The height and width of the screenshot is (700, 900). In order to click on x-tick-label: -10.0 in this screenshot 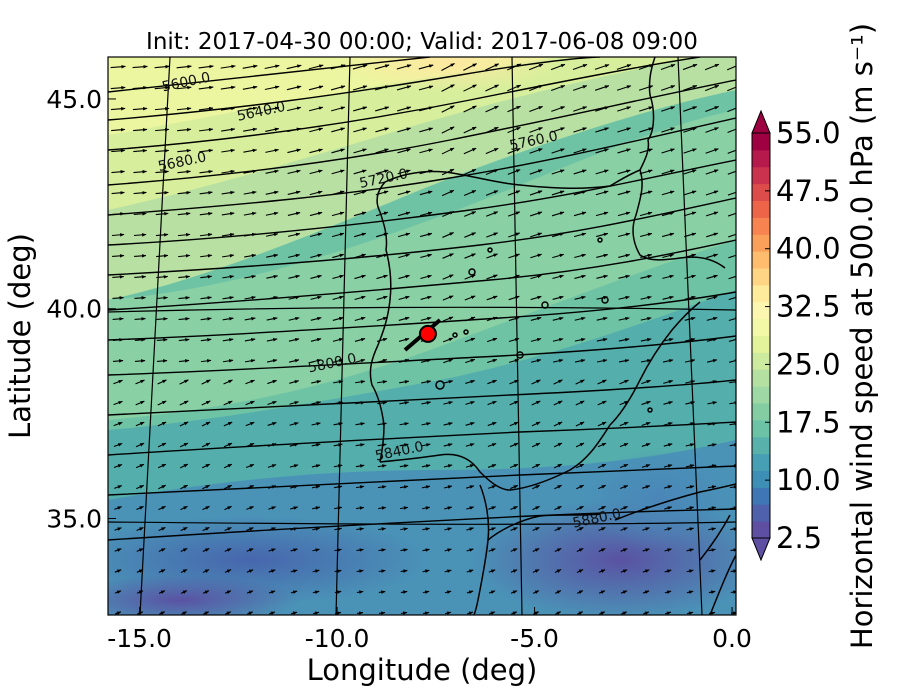, I will do `click(337, 638)`.